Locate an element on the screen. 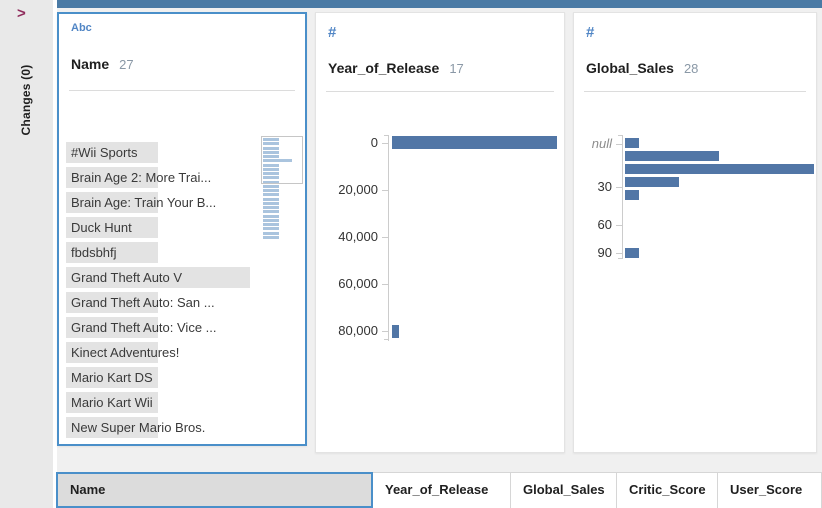 The image size is (822, 508). value-row: fbdsbhfj is located at coordinates (141, 252).